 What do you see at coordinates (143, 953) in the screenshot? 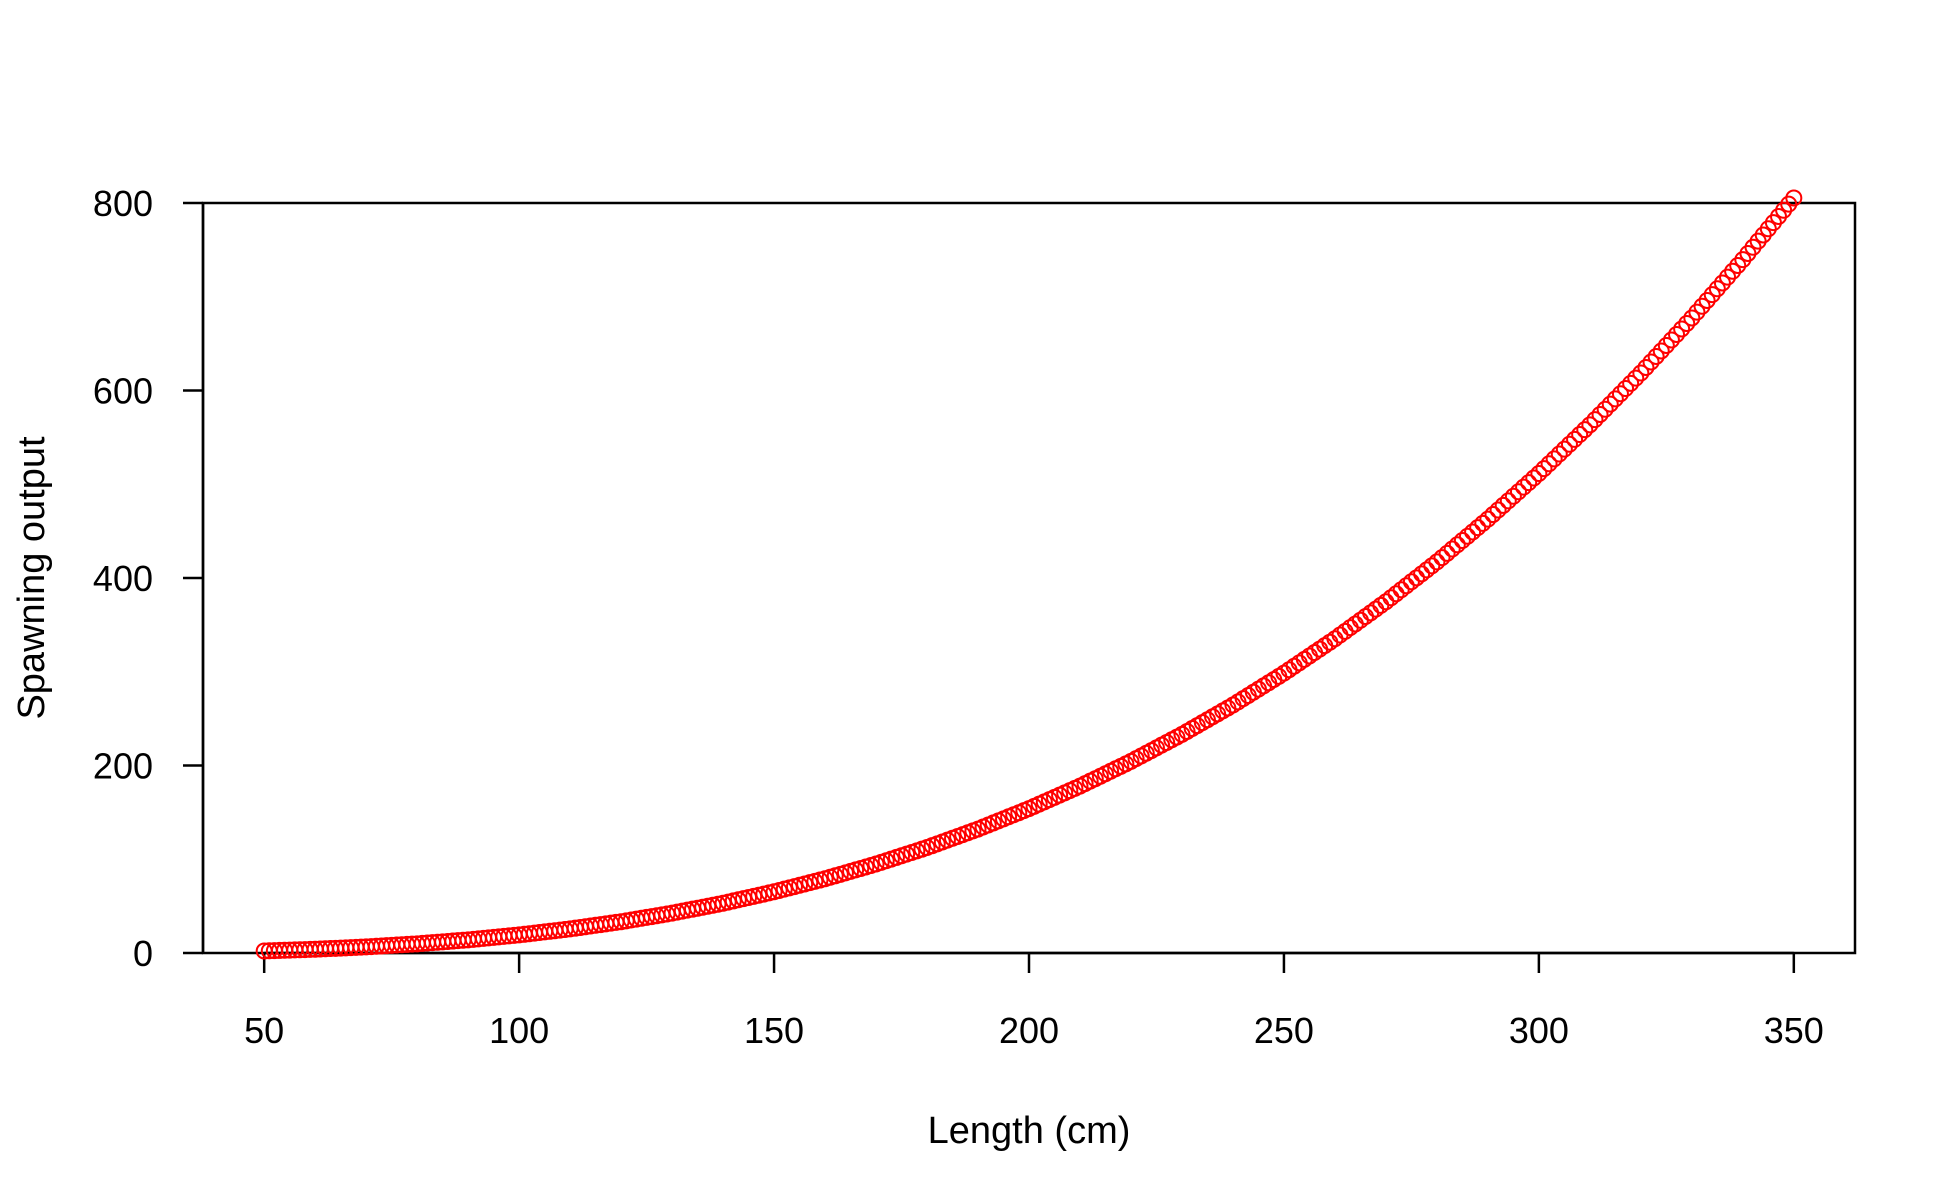
I see `y-tick-label: 0` at bounding box center [143, 953].